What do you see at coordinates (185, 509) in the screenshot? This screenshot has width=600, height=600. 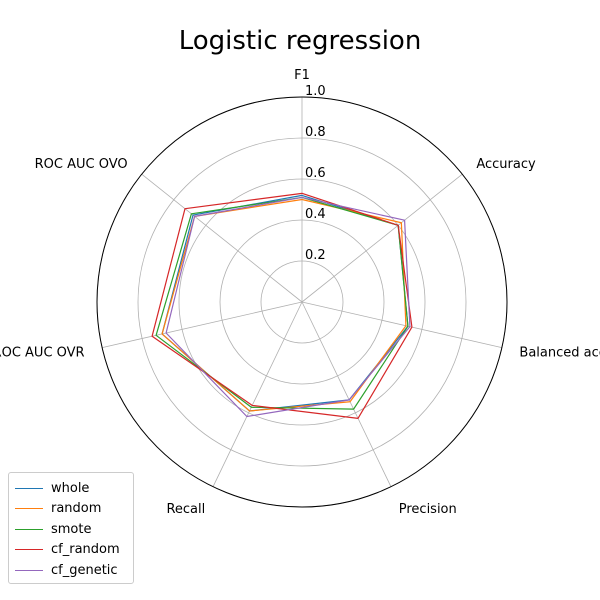 I see `axis-label: Recall` at bounding box center [185, 509].